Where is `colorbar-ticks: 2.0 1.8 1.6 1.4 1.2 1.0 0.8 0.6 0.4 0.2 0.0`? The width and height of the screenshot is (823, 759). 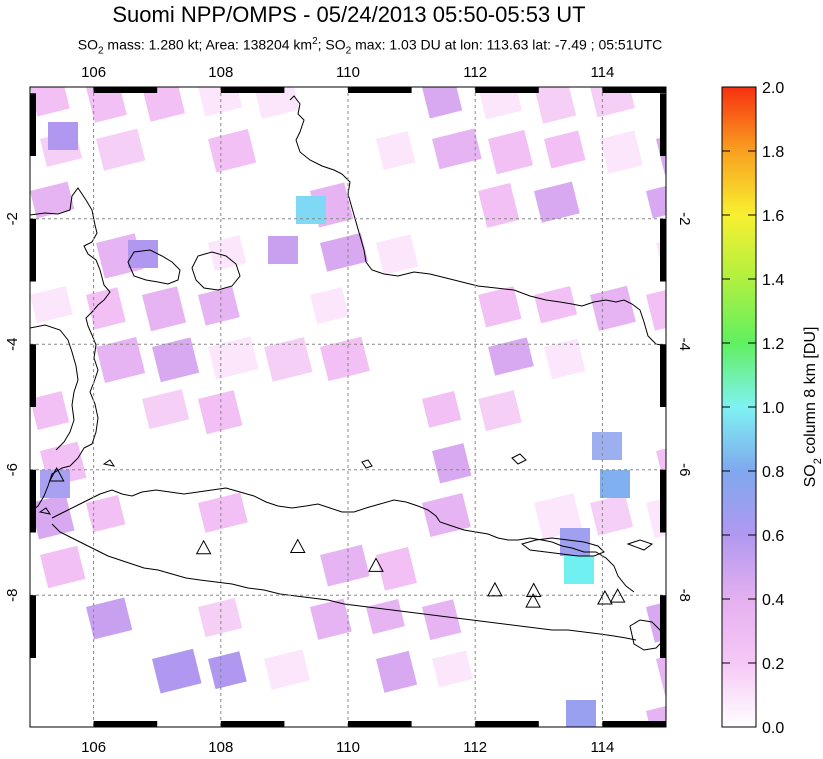
colorbar-ticks: 2.0 1.8 1.6 1.4 1.2 1.0 0.8 0.6 0.4 0.2 0.0 is located at coordinates (753, 408).